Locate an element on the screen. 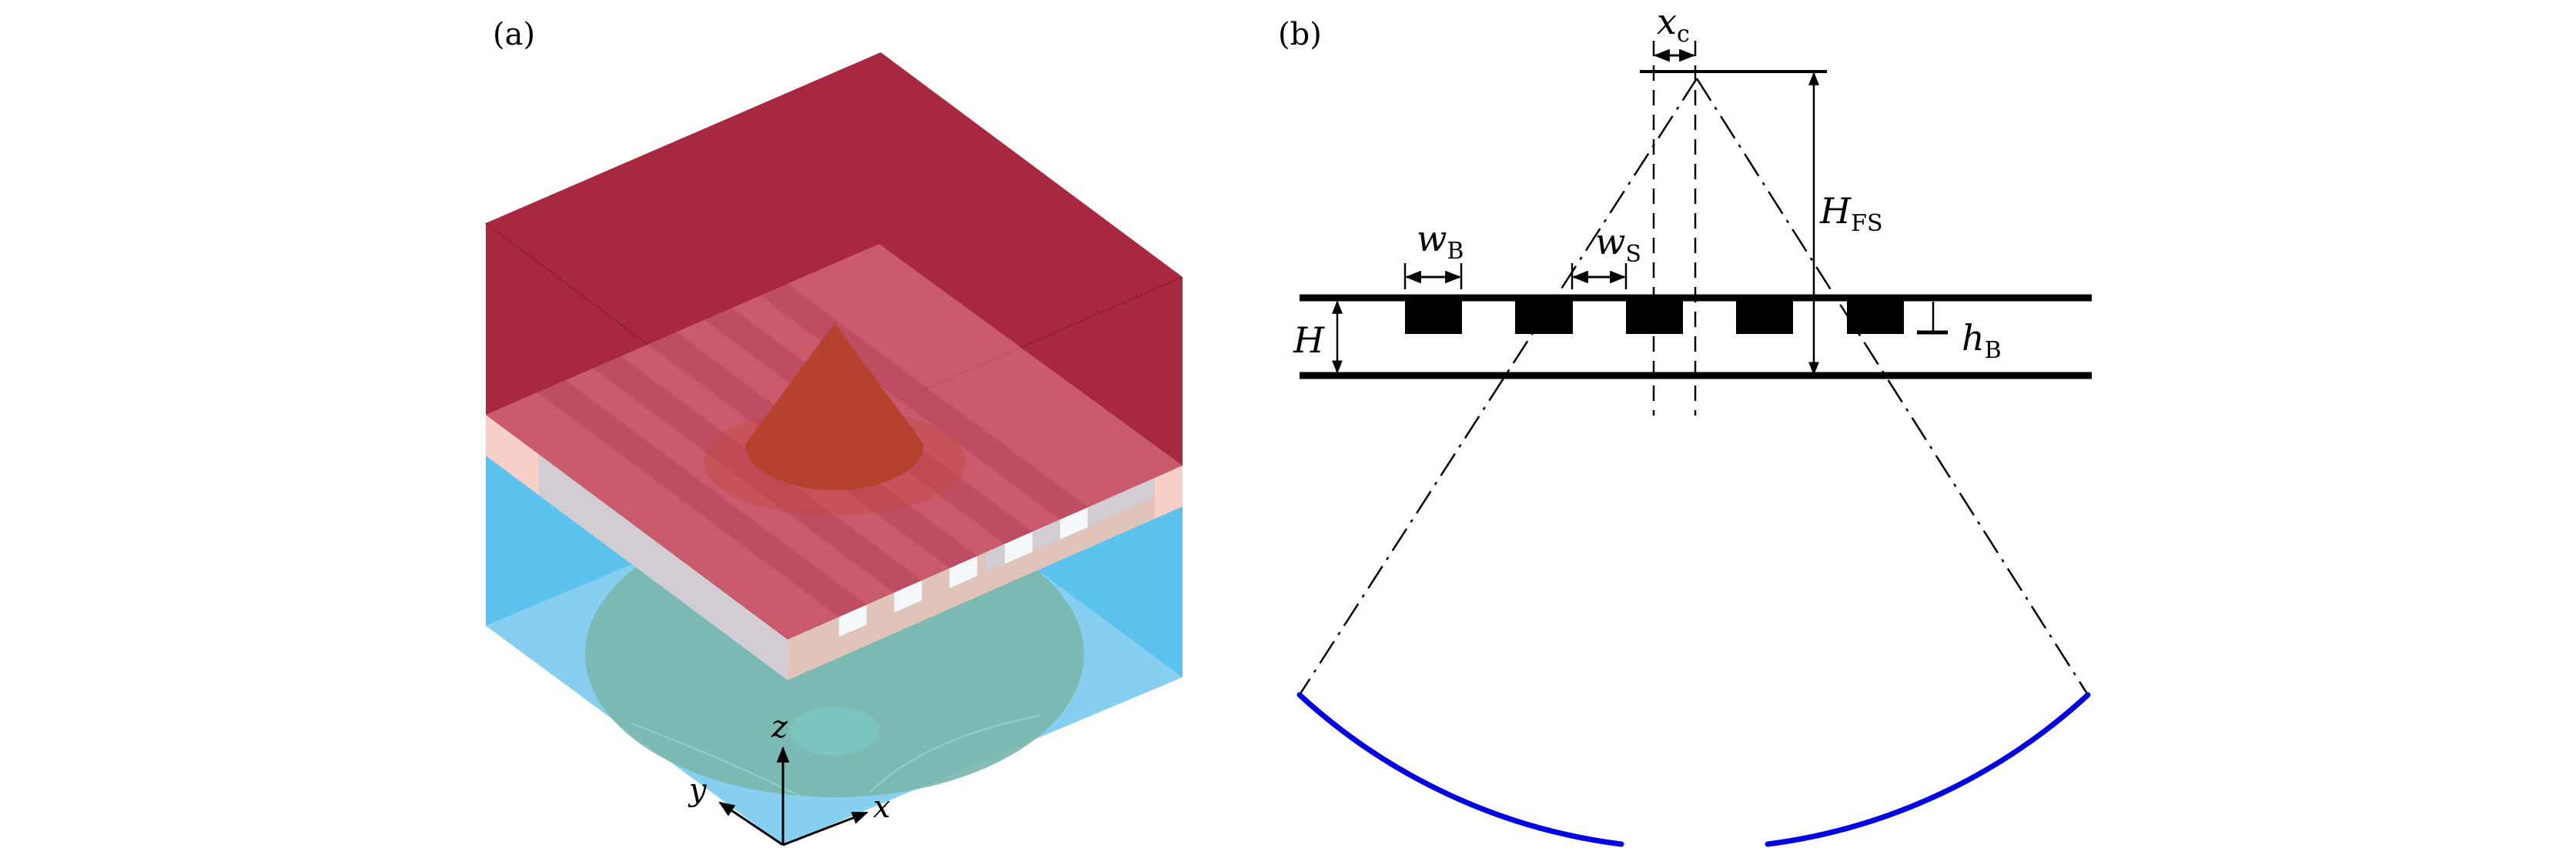 The image size is (2576, 848). z-axis-label: z is located at coordinates (780, 727).